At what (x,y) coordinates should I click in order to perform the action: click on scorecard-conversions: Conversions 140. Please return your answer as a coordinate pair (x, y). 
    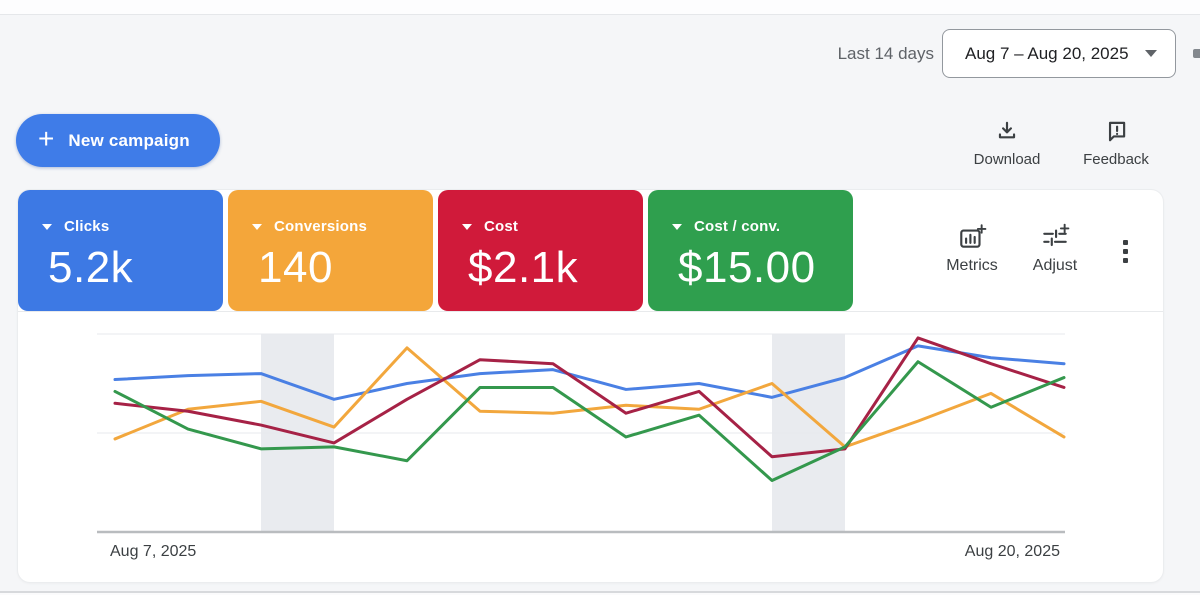
    Looking at the image, I should click on (330, 250).